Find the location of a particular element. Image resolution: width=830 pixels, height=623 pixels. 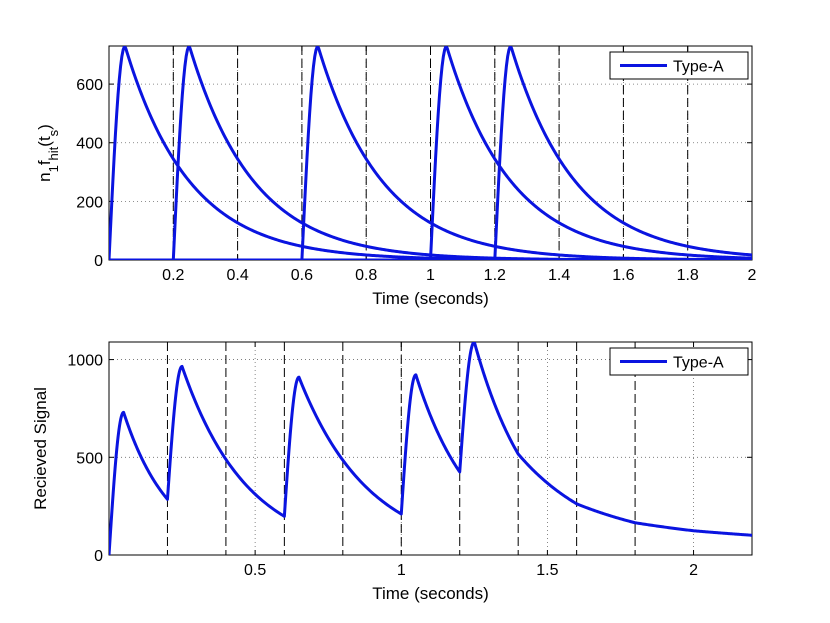

x-tick-label: 1.4 is located at coordinates (559, 275).